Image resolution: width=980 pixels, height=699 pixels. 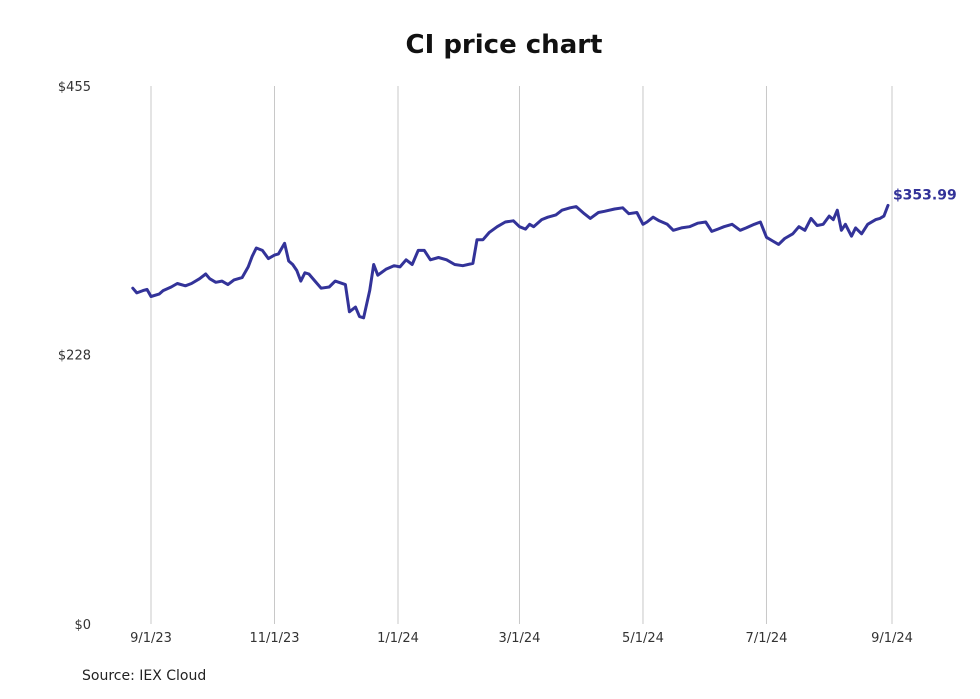 I want to click on y-tick-label: $228, so click(x=74, y=355).